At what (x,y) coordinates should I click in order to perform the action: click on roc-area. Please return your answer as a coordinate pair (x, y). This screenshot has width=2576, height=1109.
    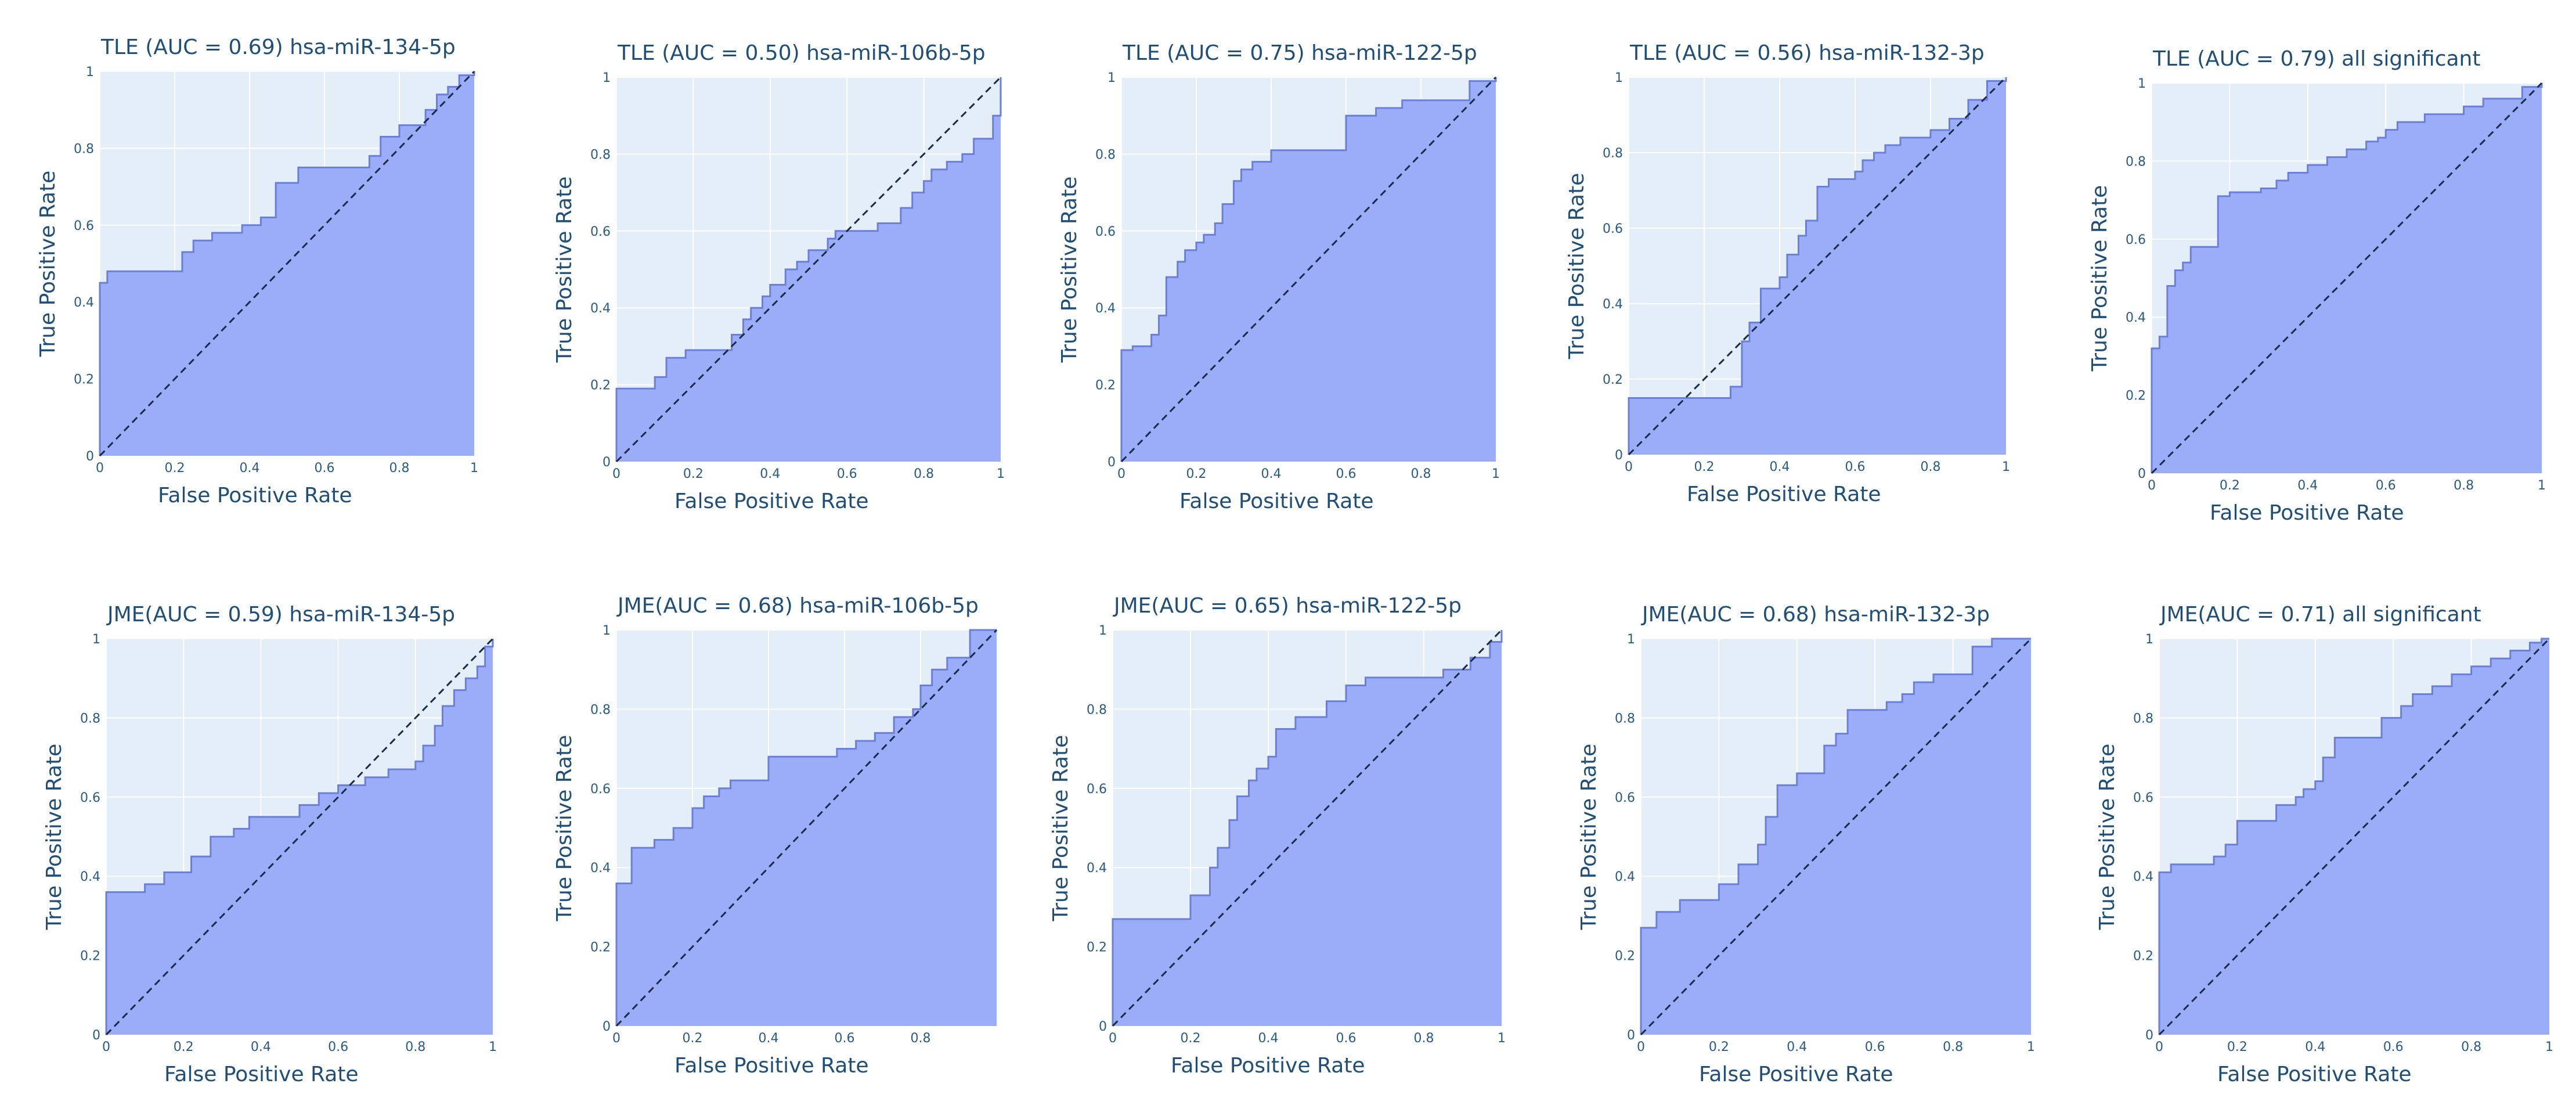
    Looking at the image, I should click on (2354, 837).